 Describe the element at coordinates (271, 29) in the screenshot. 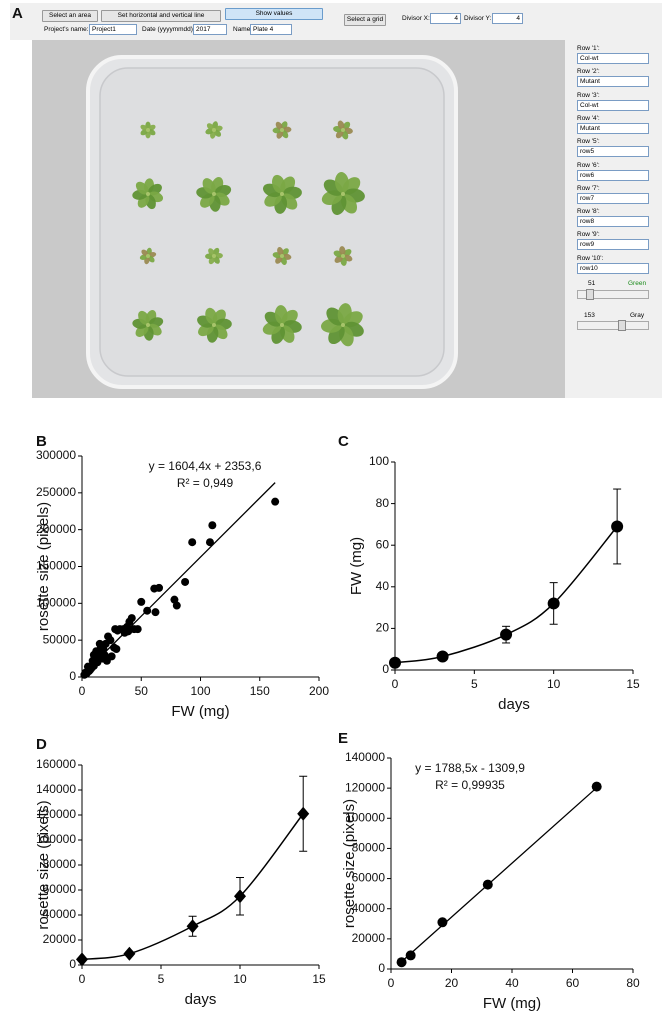

I see `input: Plate 4` at that location.